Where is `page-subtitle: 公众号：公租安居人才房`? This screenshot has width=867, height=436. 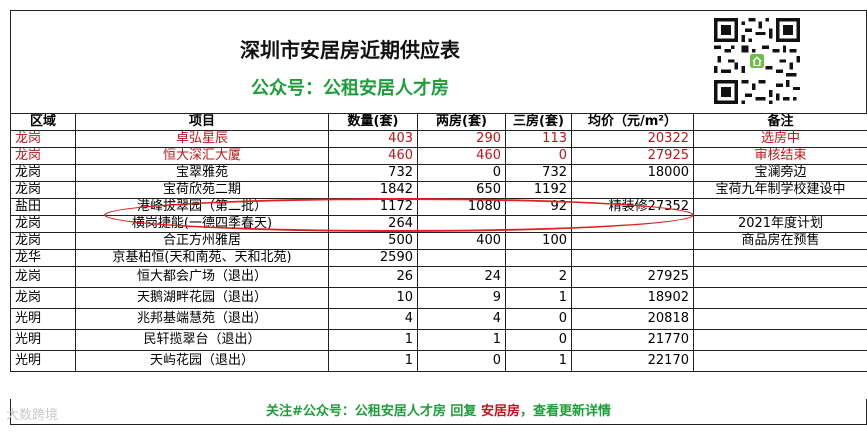
page-subtitle: 公众号：公租安居人才房 is located at coordinates (350, 88).